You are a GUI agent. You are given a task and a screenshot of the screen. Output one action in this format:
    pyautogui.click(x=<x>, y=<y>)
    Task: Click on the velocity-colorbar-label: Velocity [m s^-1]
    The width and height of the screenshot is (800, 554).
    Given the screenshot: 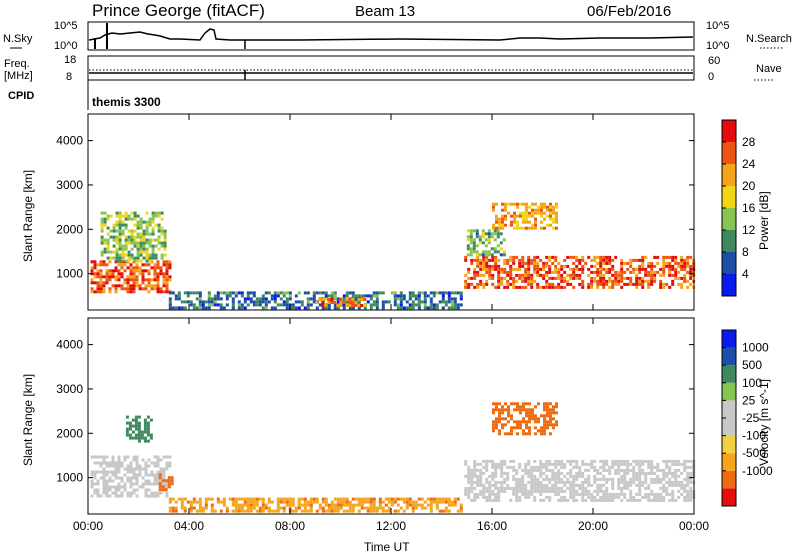 What is the action you would take?
    pyautogui.click(x=764, y=422)
    